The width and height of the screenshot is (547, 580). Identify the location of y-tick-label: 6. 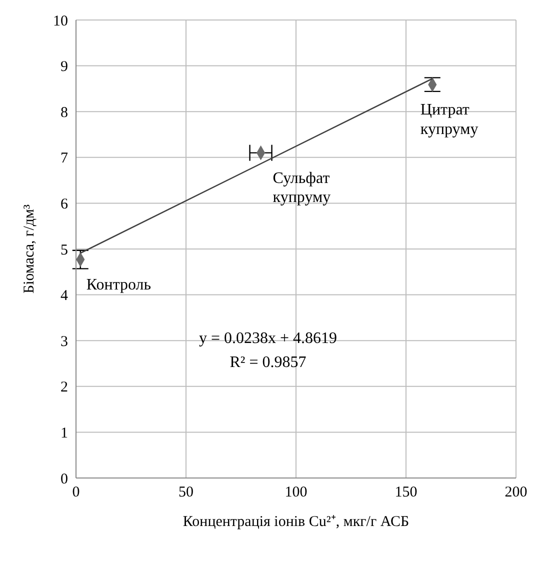
(64, 204).